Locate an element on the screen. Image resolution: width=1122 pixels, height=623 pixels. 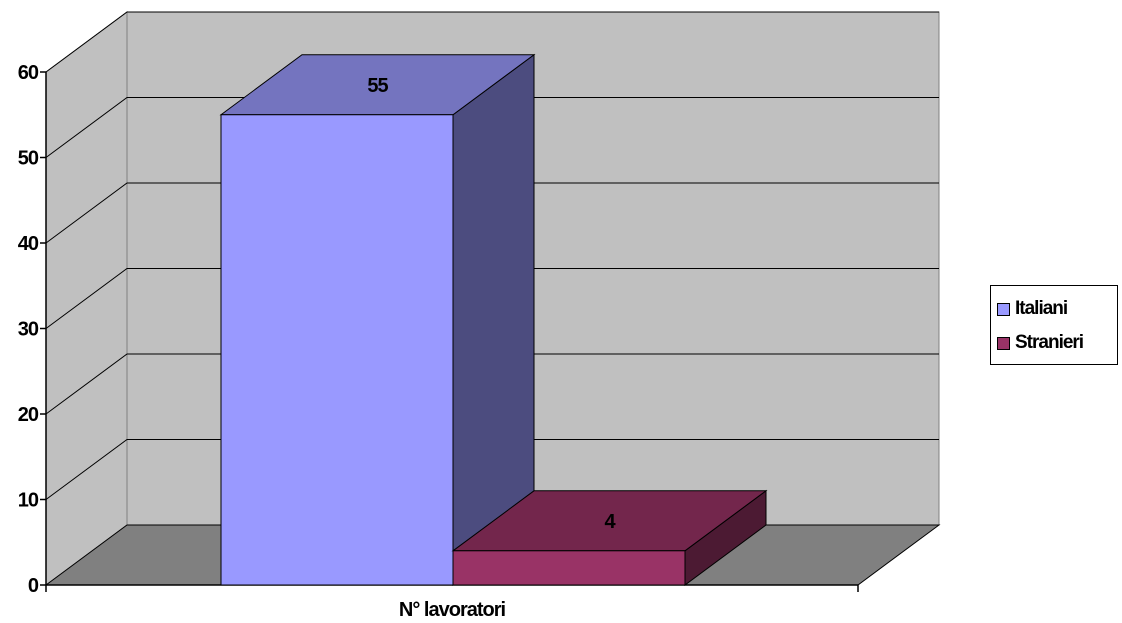
legend: Italiani Stranieri is located at coordinates (1054, 325).